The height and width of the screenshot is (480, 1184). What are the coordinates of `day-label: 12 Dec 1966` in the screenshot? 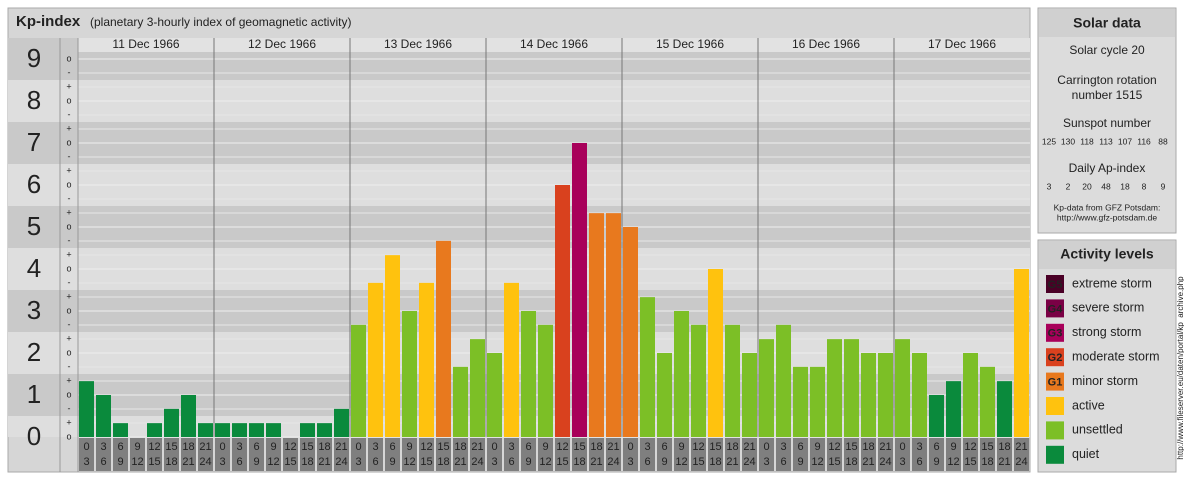 It's located at (282, 44).